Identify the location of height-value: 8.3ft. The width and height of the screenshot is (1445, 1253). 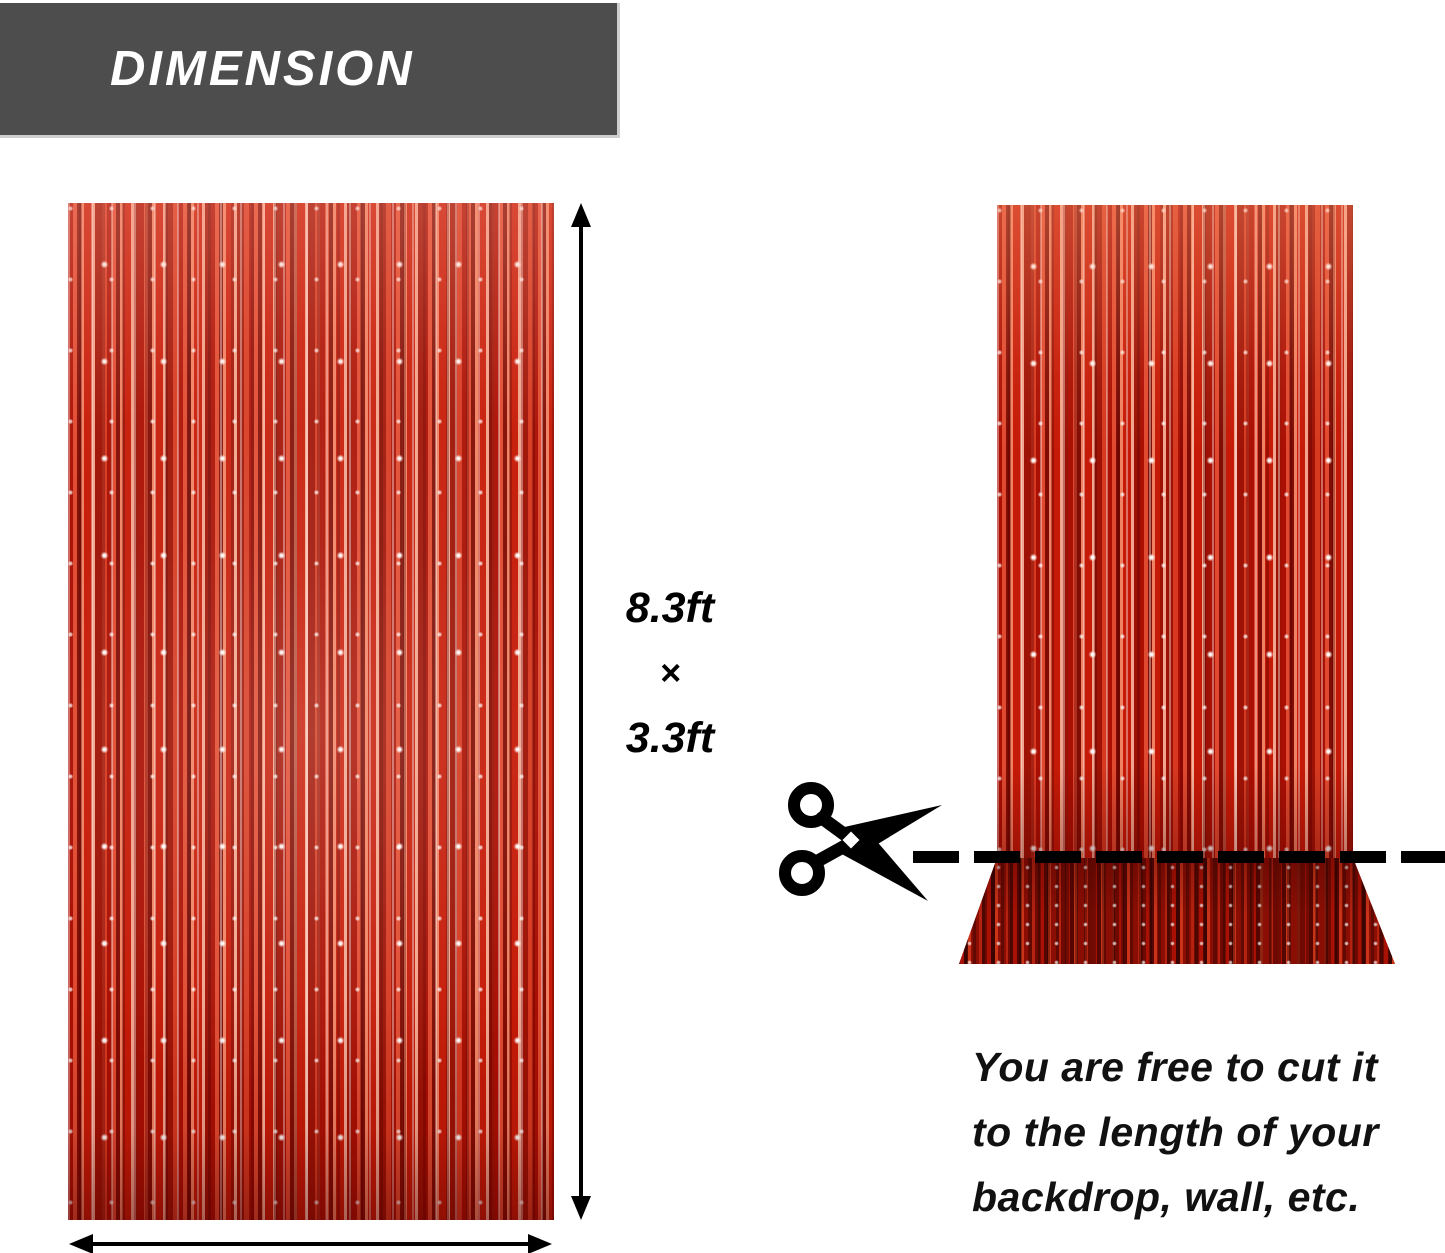
(670, 608).